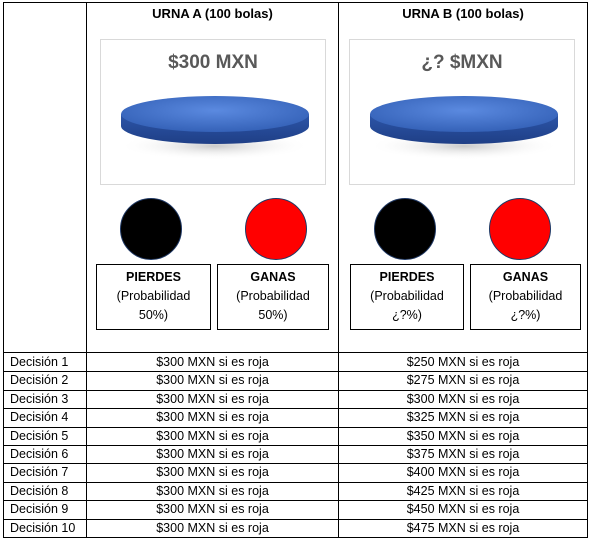 The image size is (589, 539). Describe the element at coordinates (463, 527) in the screenshot. I see `decision-urn-b-value: $475 MXN si es roja` at that location.